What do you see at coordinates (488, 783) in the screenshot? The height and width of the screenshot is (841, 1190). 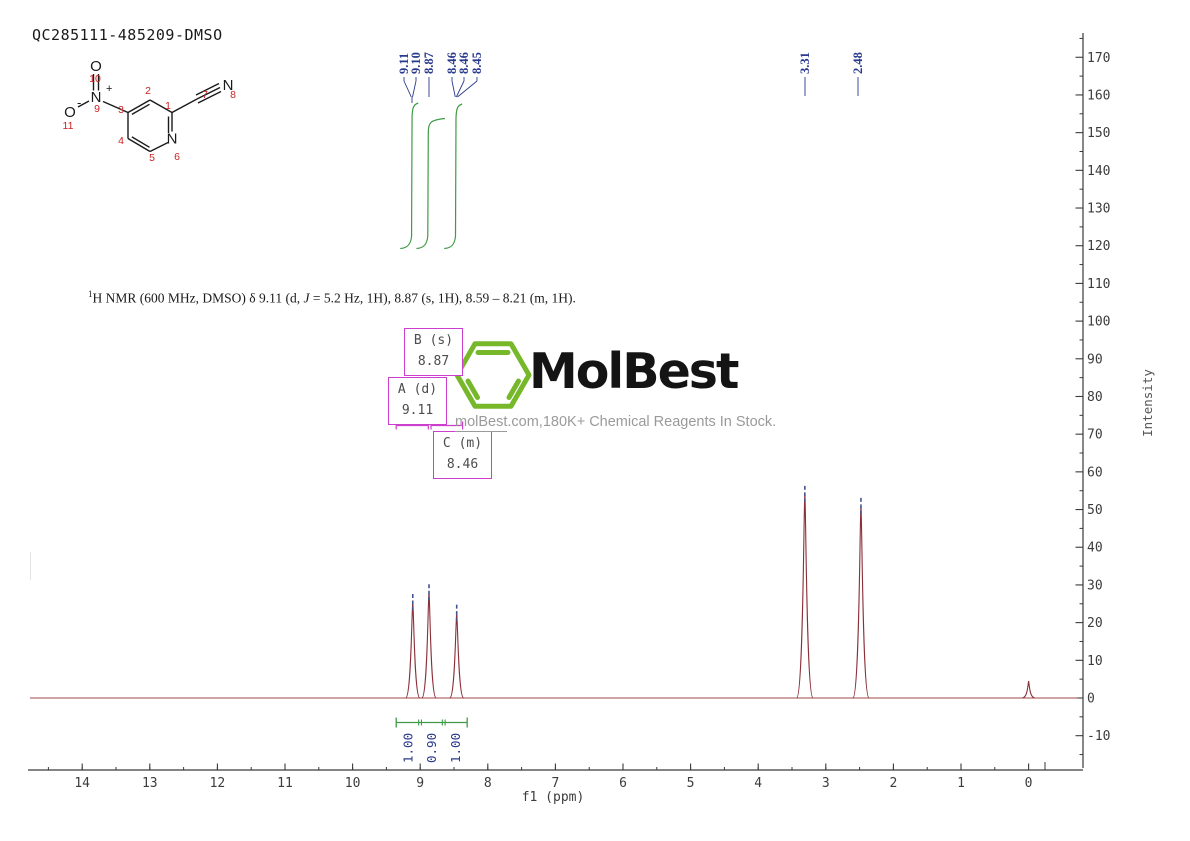 I see `x-tick-label: 8` at bounding box center [488, 783].